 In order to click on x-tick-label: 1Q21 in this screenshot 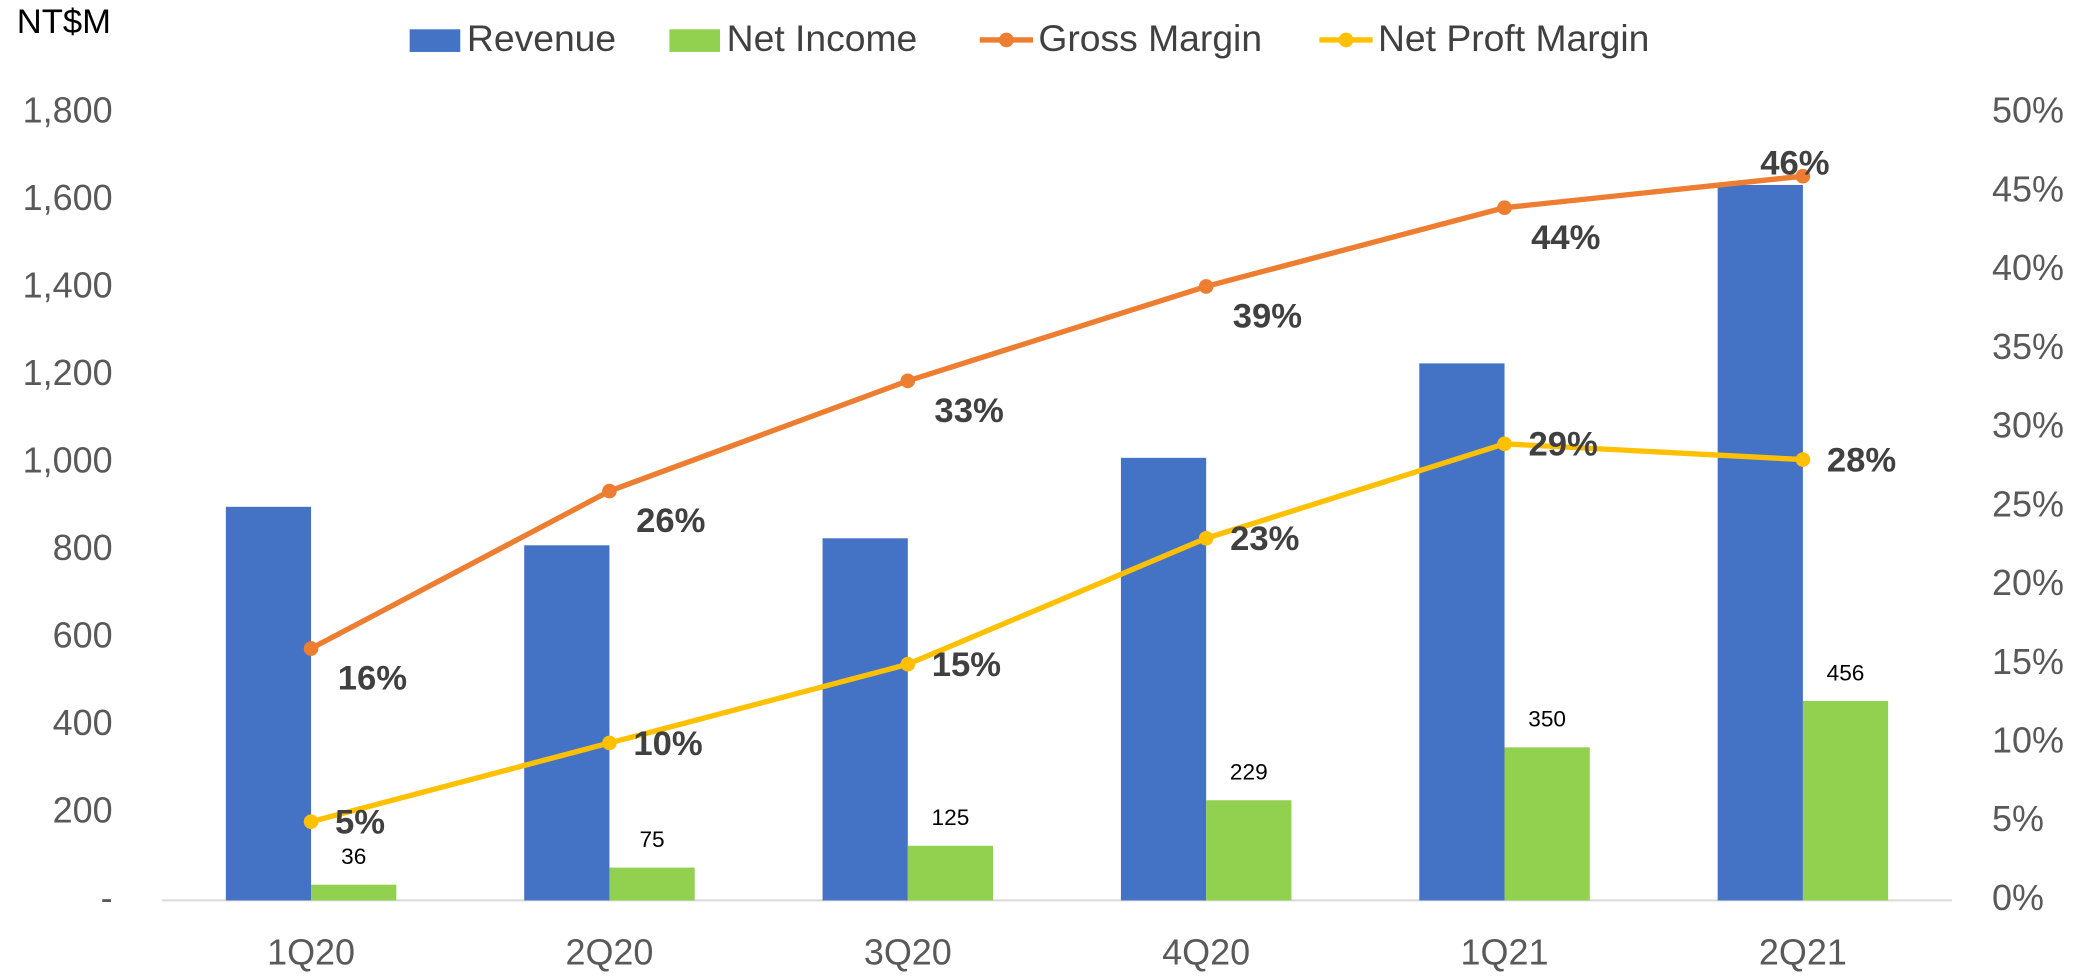, I will do `click(1505, 952)`.